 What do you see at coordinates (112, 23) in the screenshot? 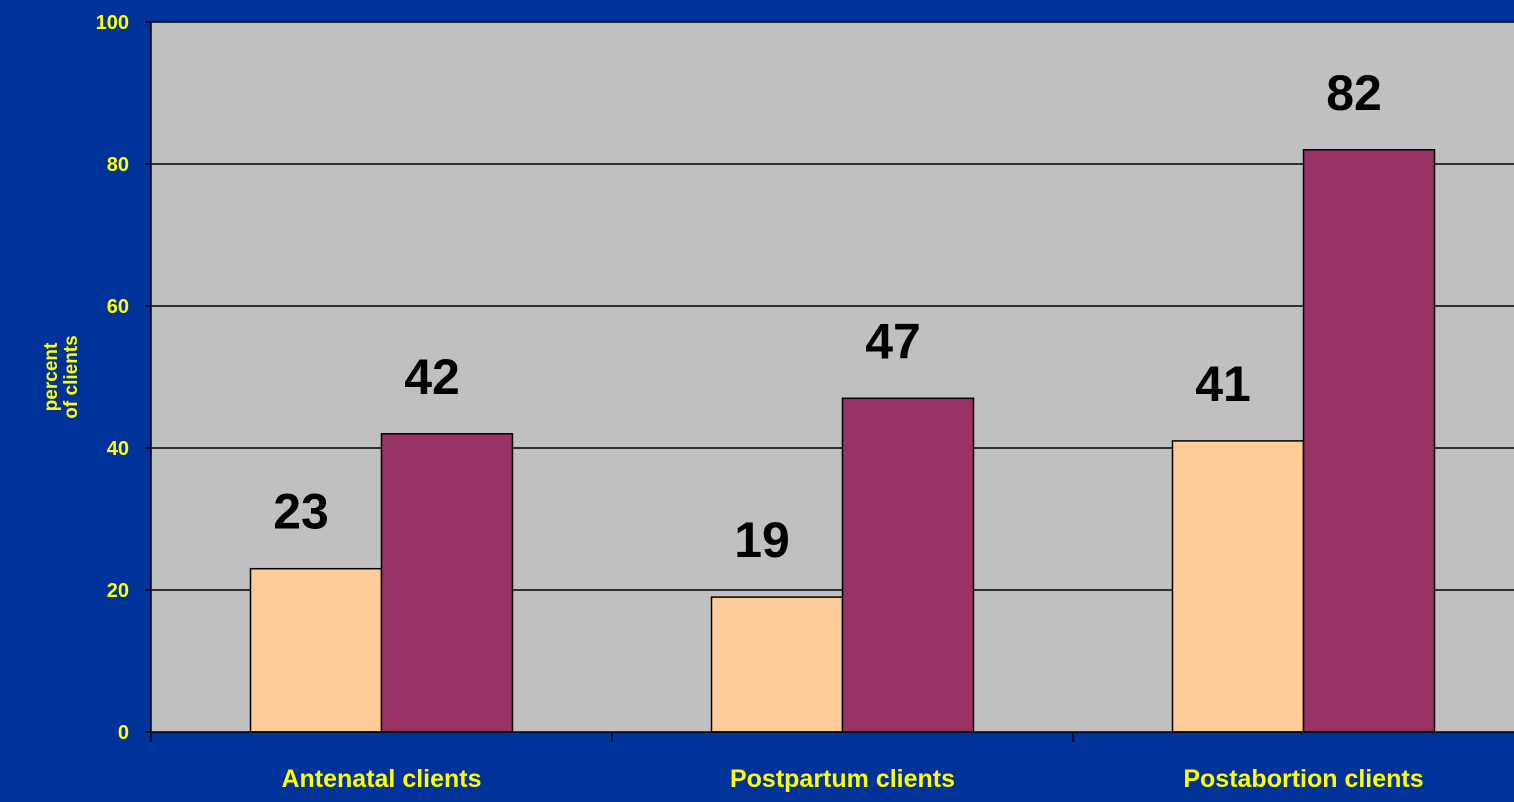
I see `y-tick-label: 100` at bounding box center [112, 23].